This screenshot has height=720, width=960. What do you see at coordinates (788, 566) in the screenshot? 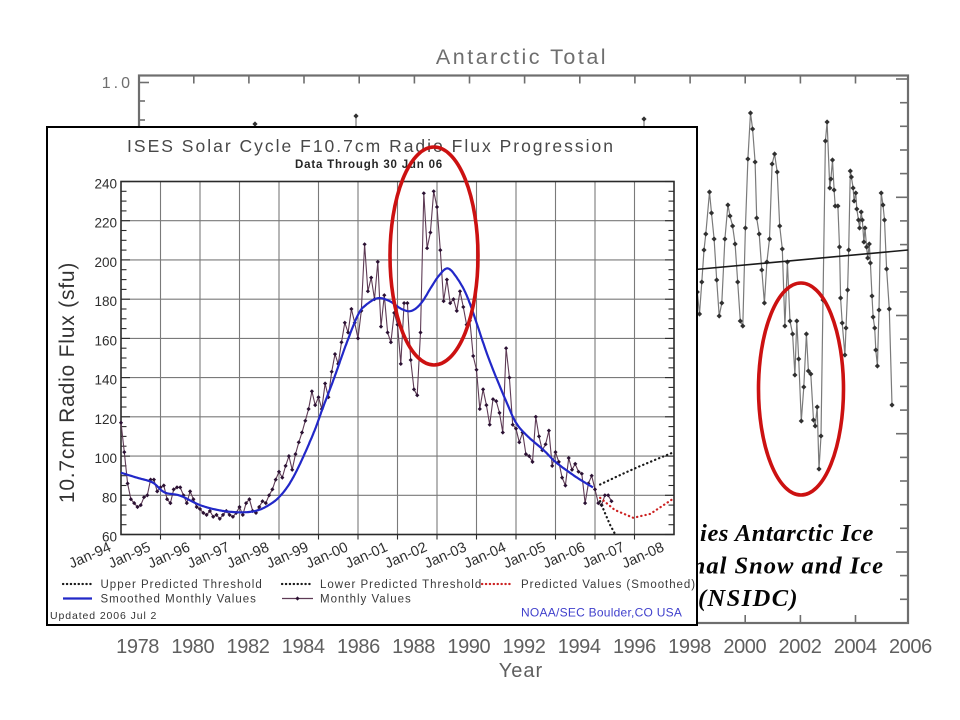
I see `svg-text: nal Snow and Ice` at bounding box center [788, 566].